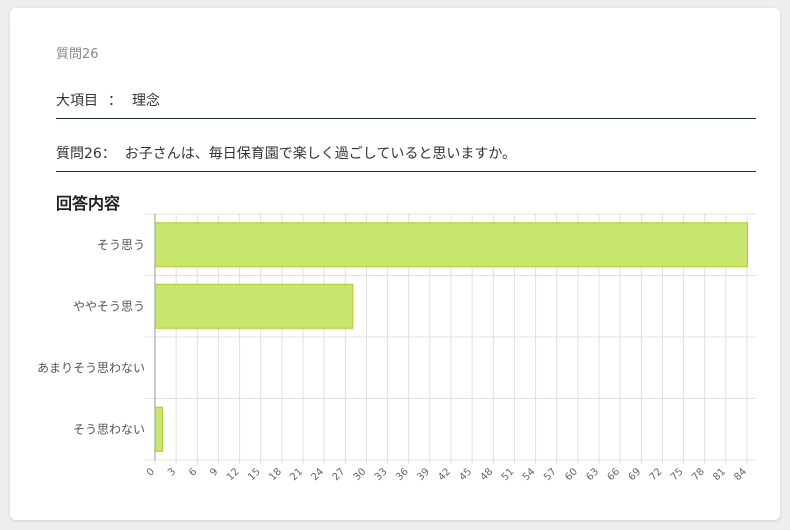  Describe the element at coordinates (740, 474) in the screenshot. I see `x-tick-label: 84` at that location.